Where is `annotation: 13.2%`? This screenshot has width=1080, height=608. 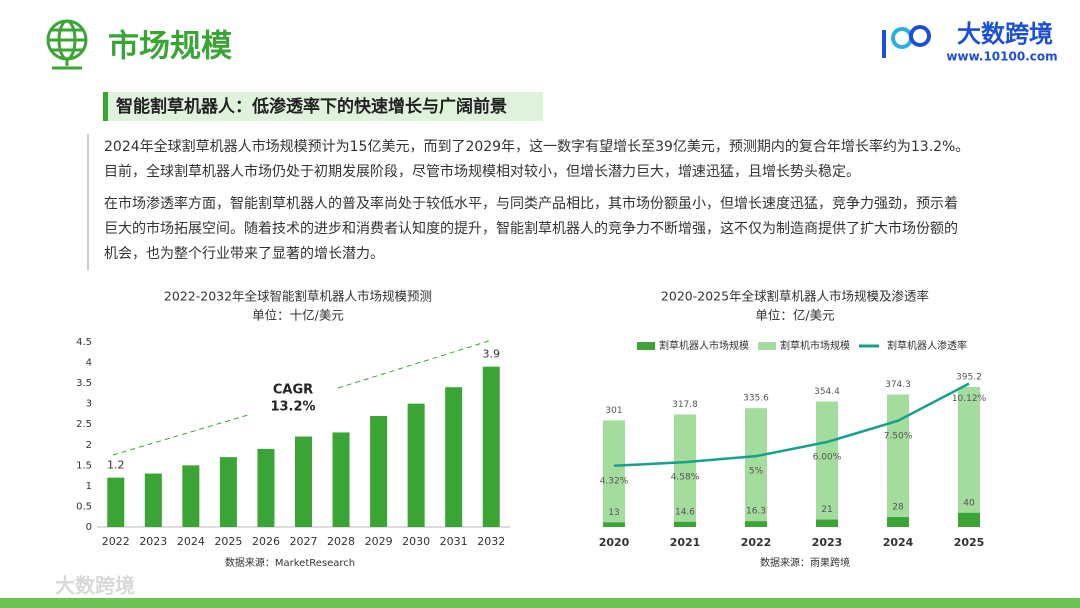 annotation: 13.2% is located at coordinates (292, 407).